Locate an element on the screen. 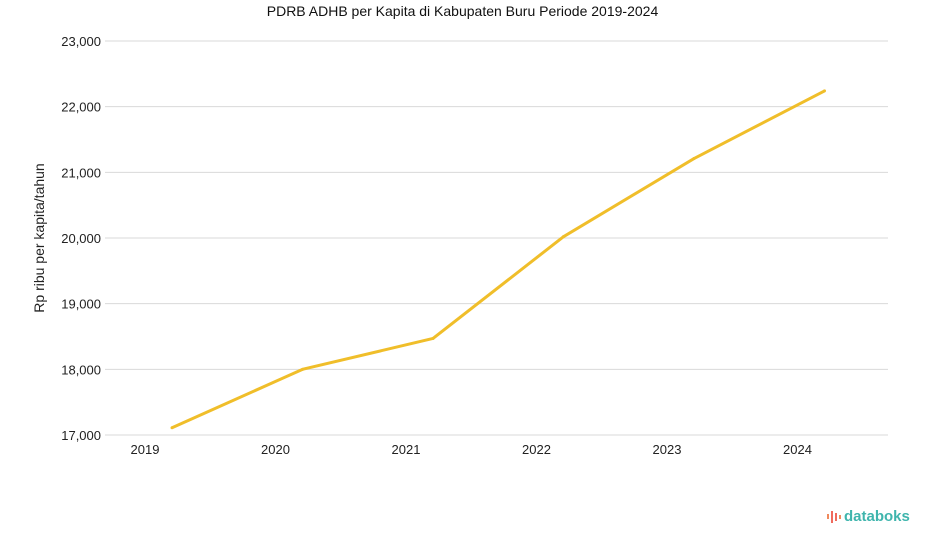  x-tick-label: 2023 is located at coordinates (667, 449).